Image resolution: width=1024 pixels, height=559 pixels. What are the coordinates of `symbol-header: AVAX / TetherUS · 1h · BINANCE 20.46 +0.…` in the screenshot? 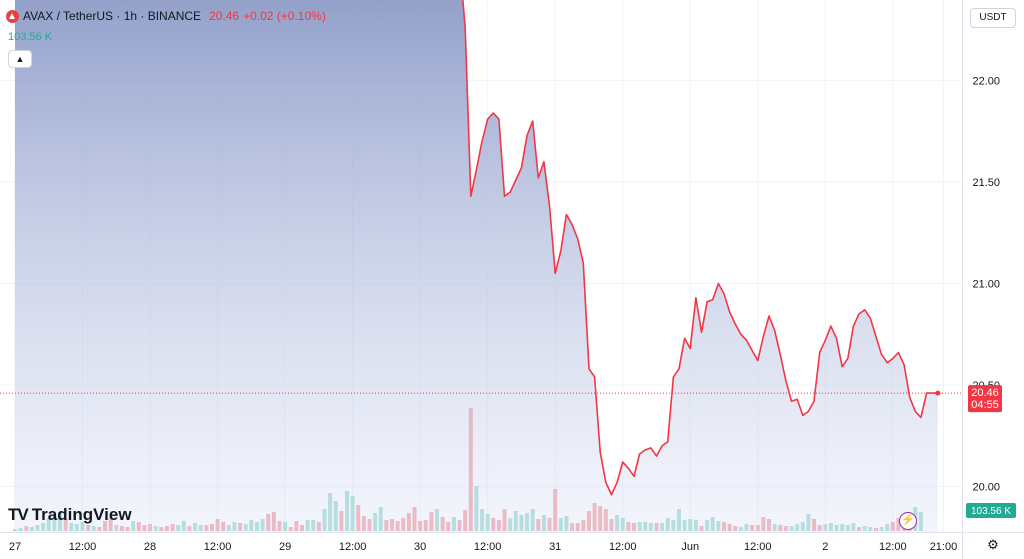 It's located at (166, 16).